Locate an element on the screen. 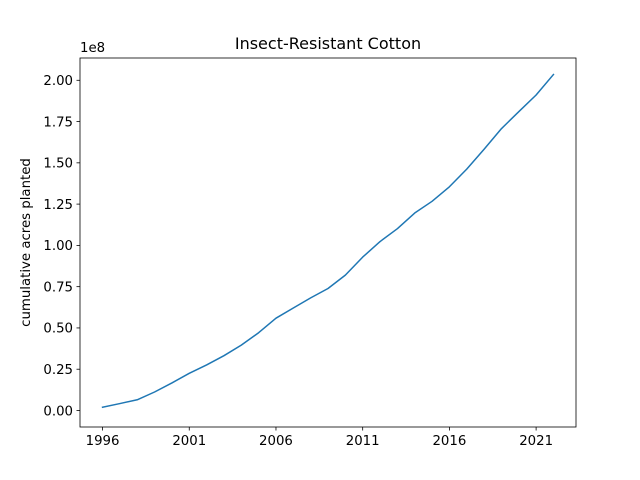 This screenshot has height=480, width=640. x-tick-label: 2016 is located at coordinates (449, 441).